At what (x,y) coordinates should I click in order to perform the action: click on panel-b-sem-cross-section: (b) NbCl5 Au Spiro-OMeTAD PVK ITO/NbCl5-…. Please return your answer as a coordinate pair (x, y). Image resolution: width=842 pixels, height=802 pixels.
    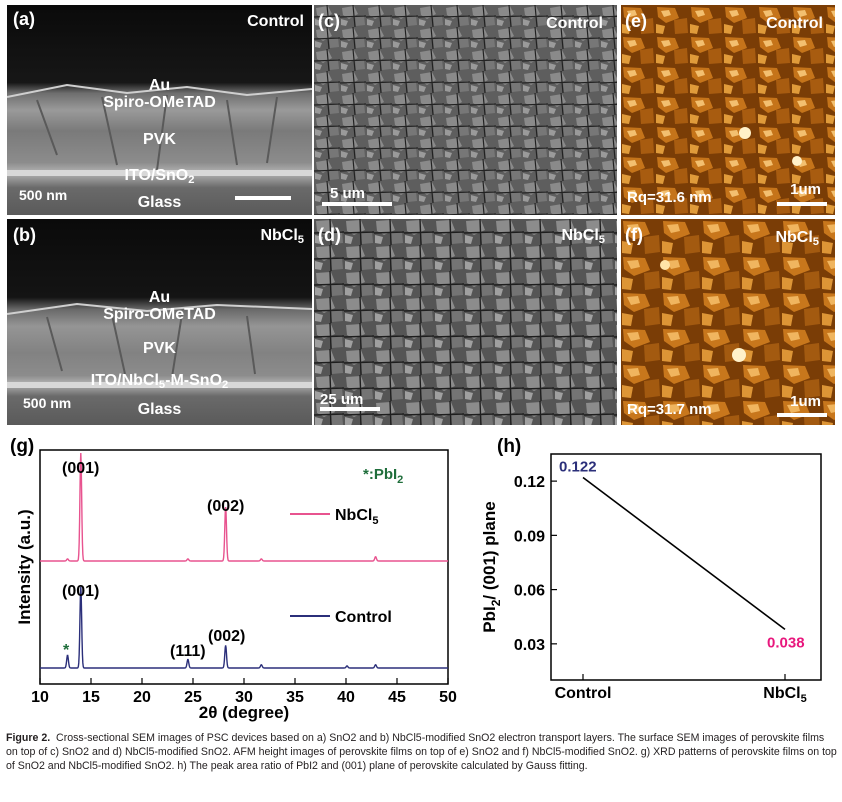
    Looking at the image, I should click on (159, 322).